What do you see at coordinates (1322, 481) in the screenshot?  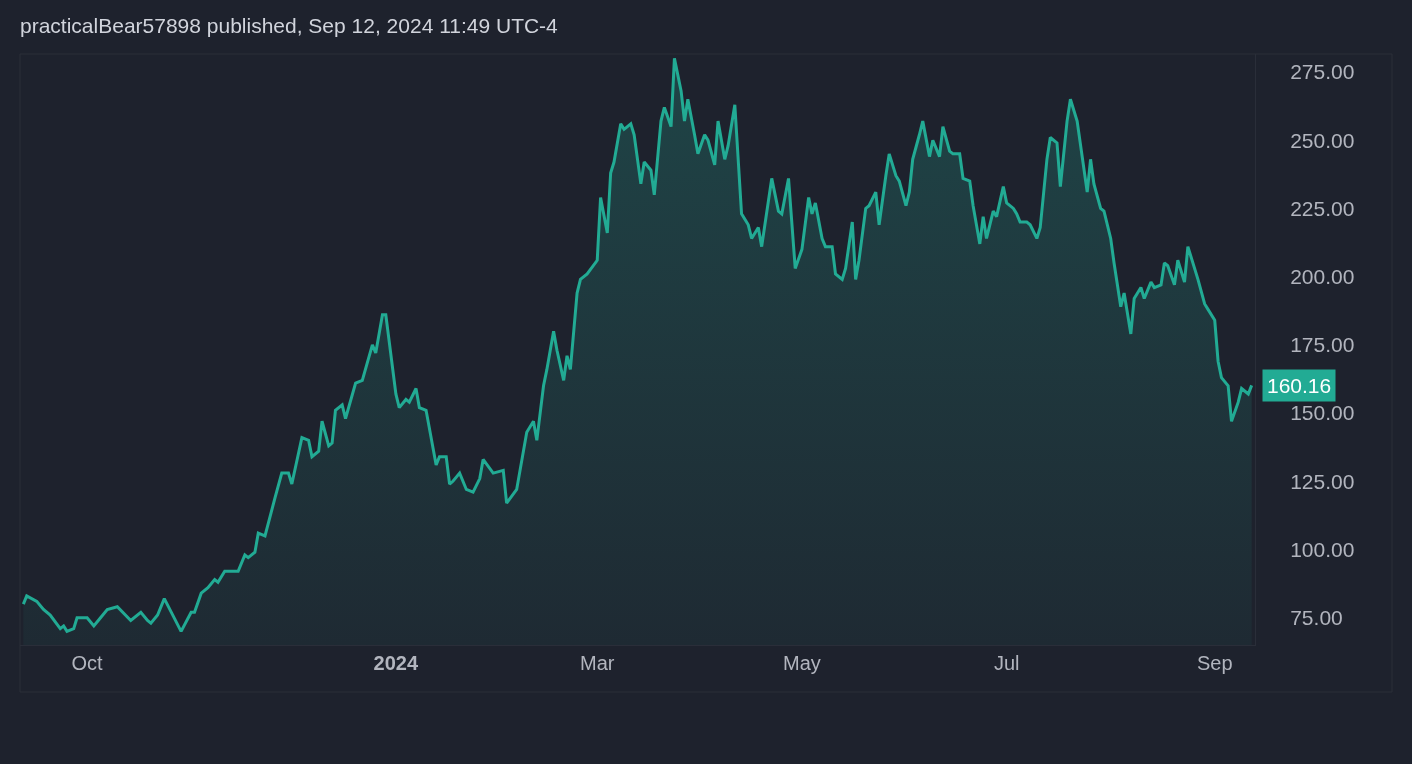 I see `y-tick-label: 125.00` at bounding box center [1322, 481].